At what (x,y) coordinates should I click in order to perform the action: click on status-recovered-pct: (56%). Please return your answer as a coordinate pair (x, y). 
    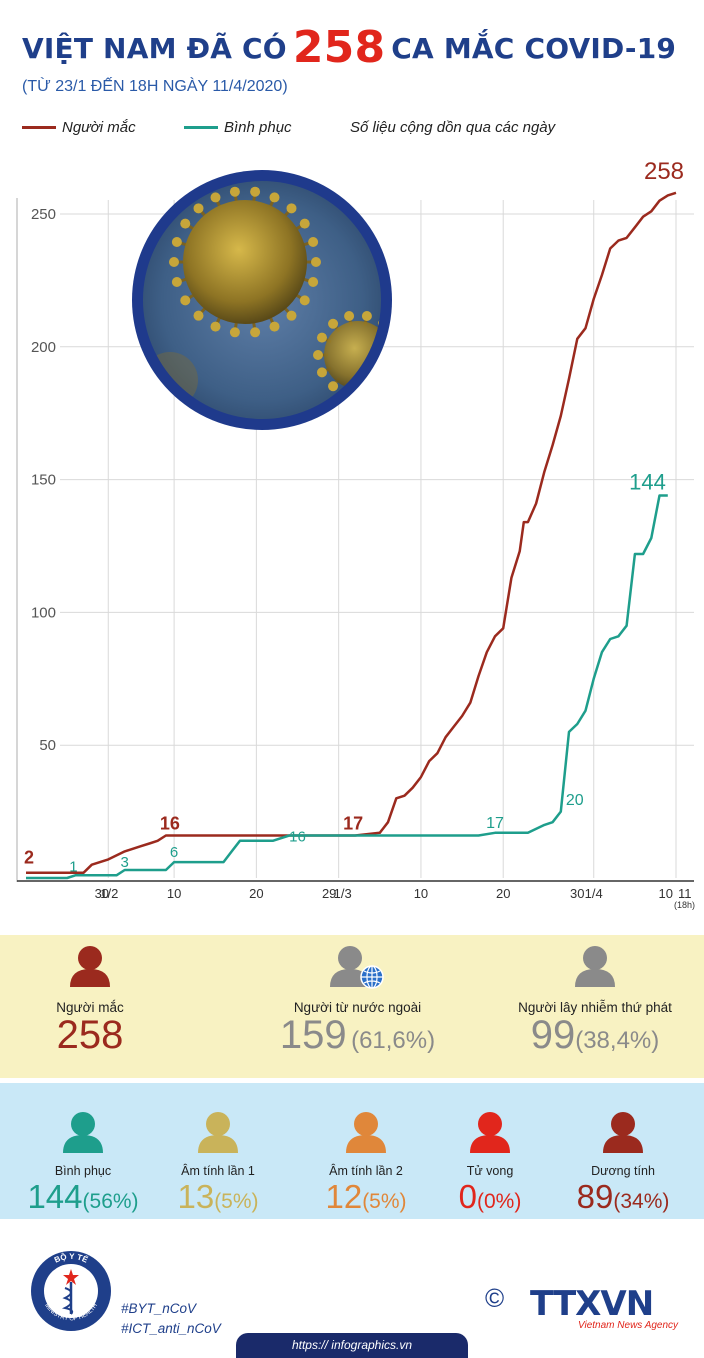
    Looking at the image, I should click on (110, 1201).